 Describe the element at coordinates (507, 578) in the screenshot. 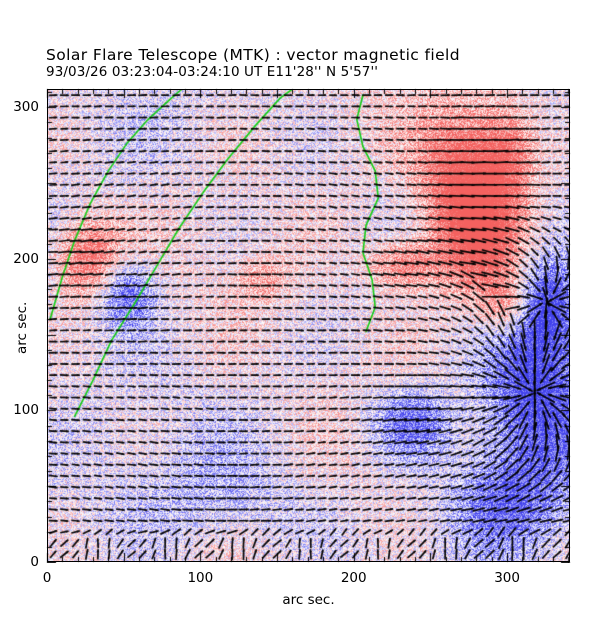

I see `x-tick-label-300: 300` at that location.